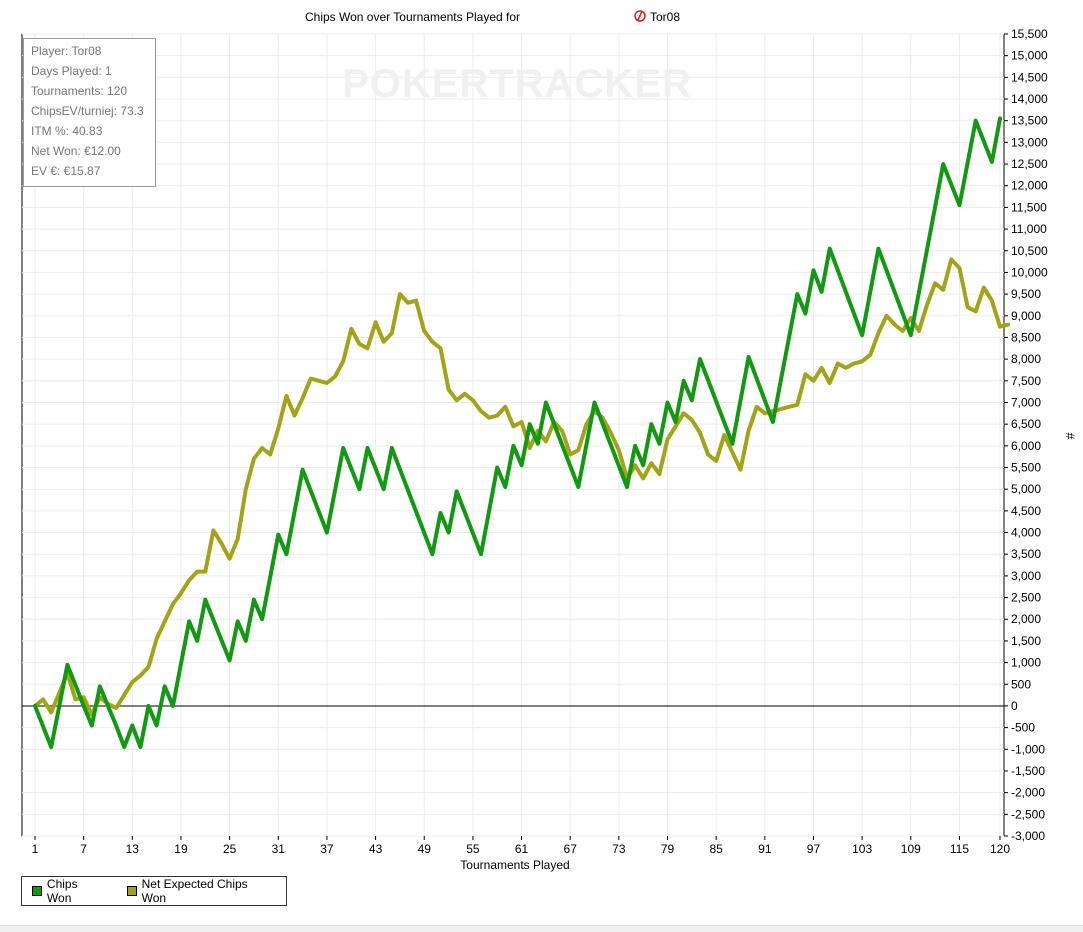 The width and height of the screenshot is (1083, 932). Describe the element at coordinates (640, 16) in the screenshot. I see `pokerstars-icon` at that location.